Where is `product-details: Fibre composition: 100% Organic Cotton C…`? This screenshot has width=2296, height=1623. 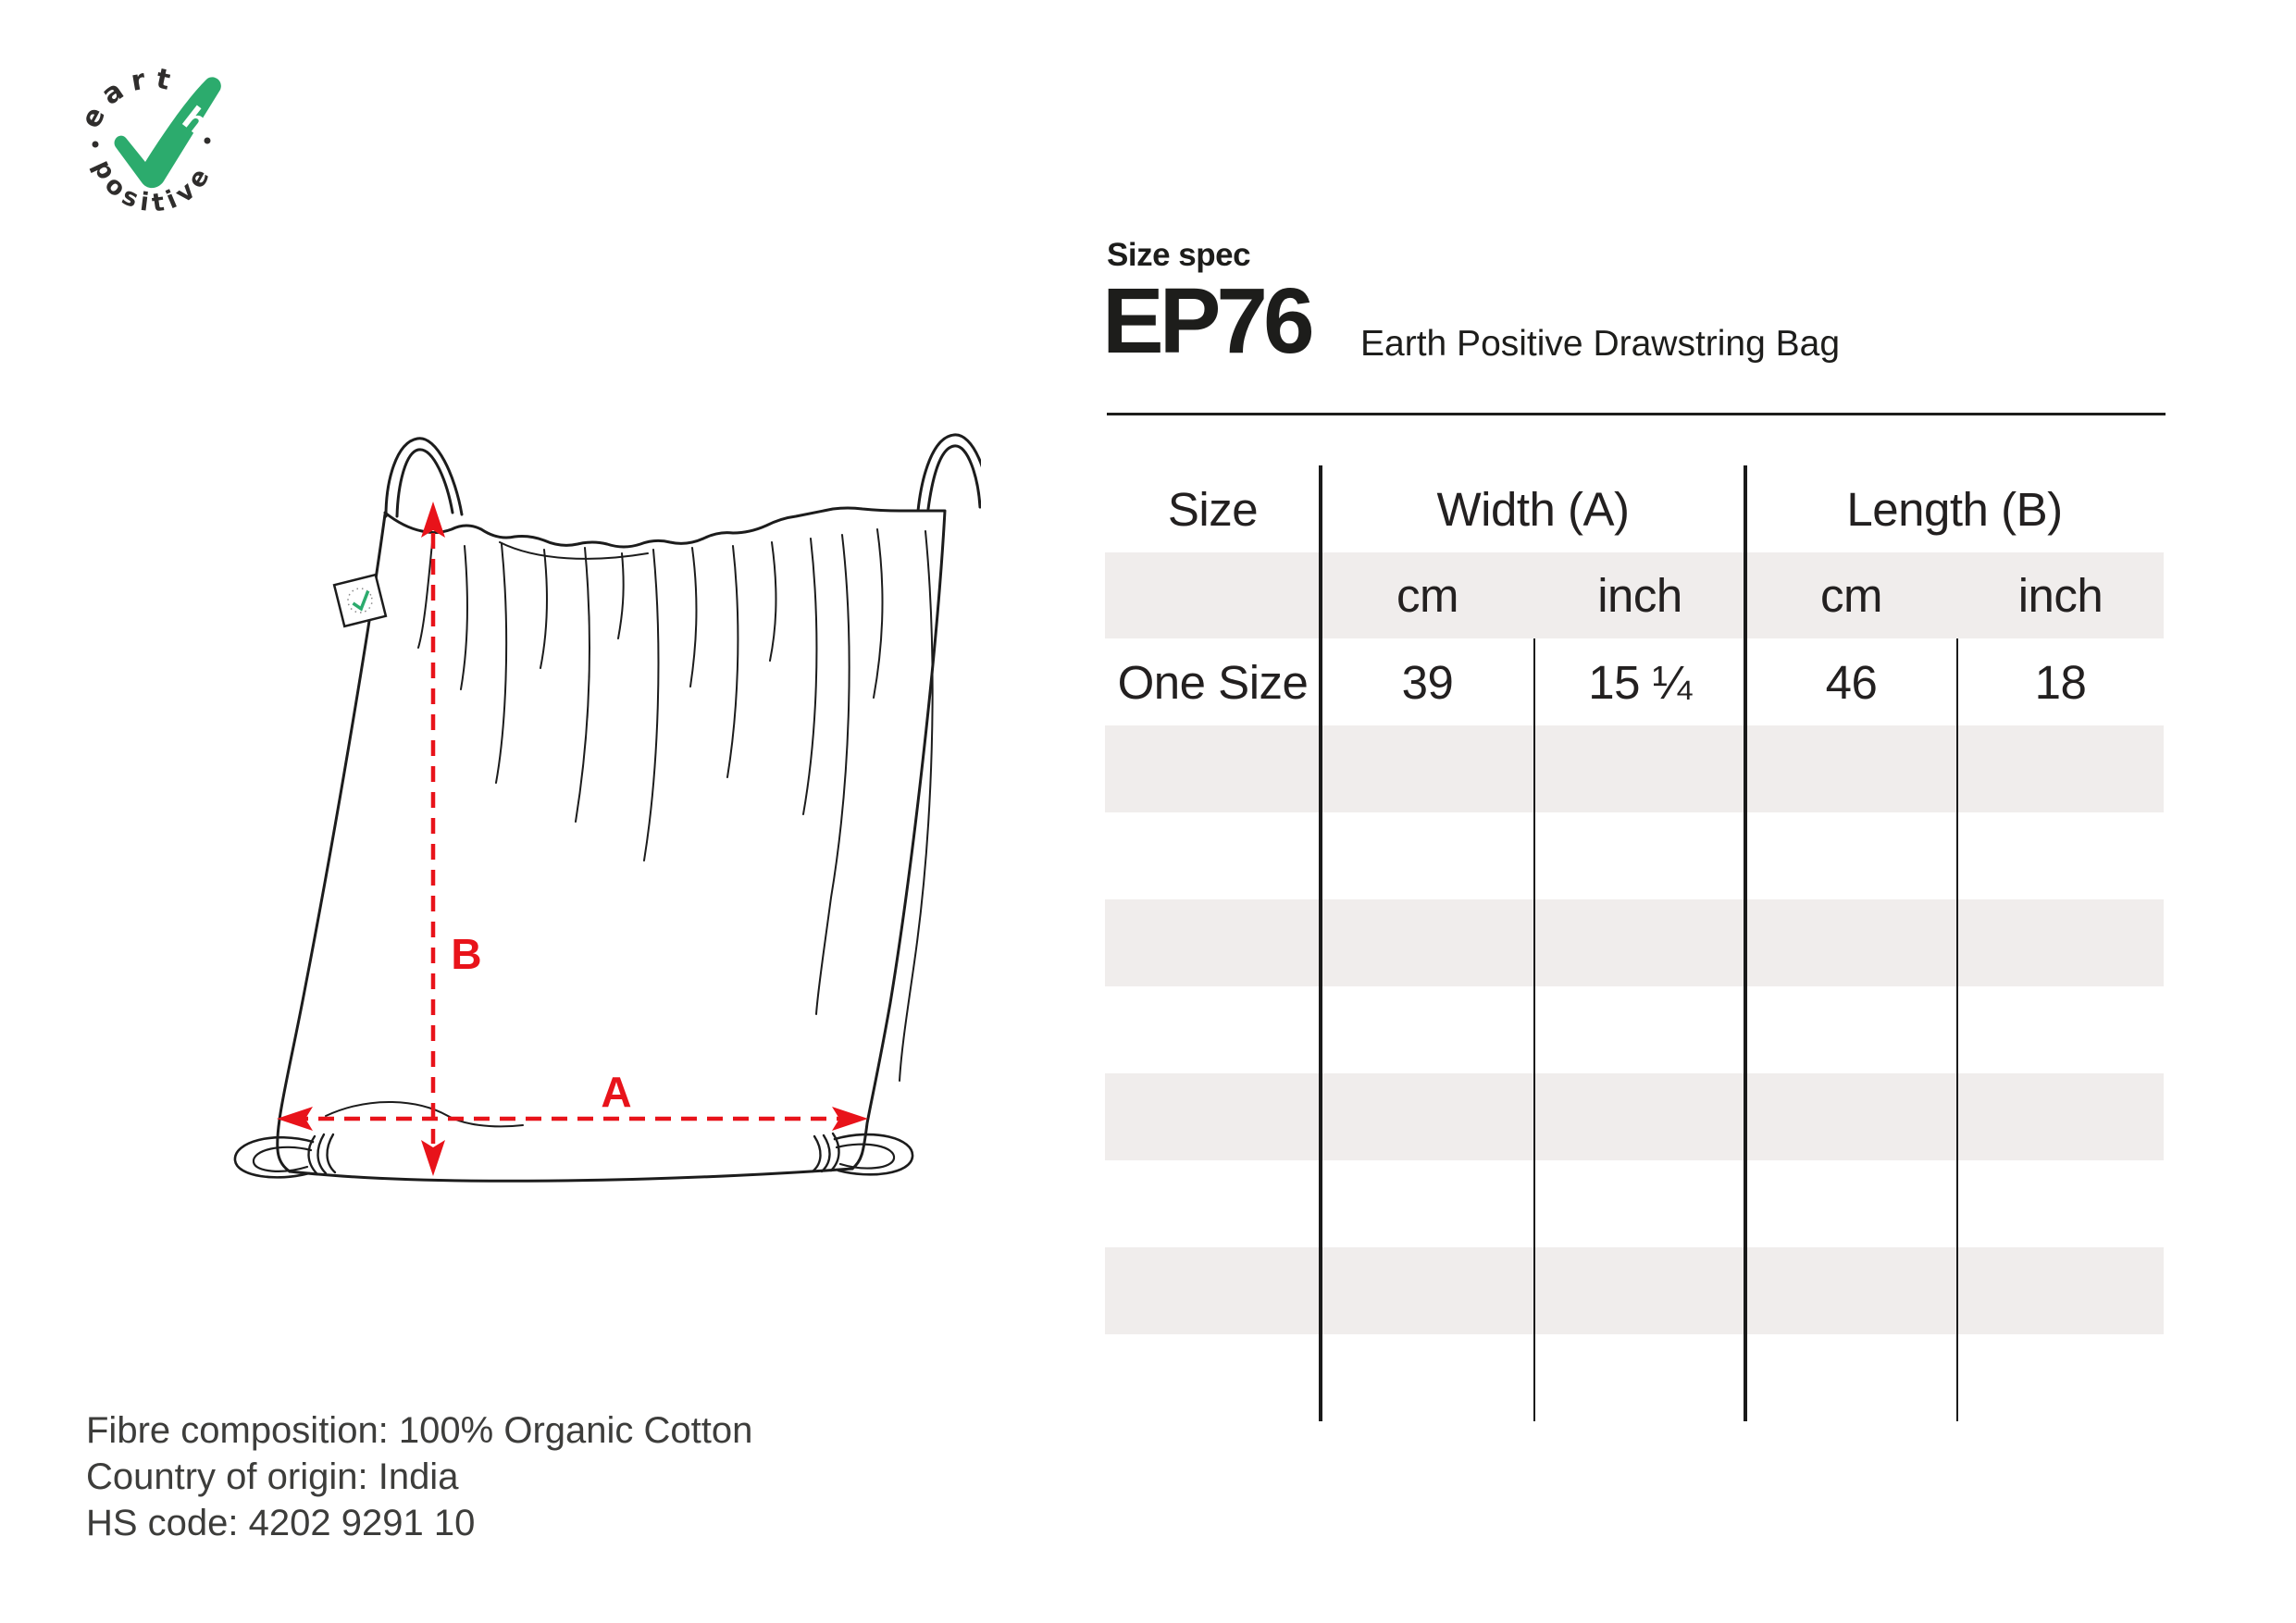
product-details: Fibre composition: 100% Organic Cotton C… is located at coordinates (419, 1476).